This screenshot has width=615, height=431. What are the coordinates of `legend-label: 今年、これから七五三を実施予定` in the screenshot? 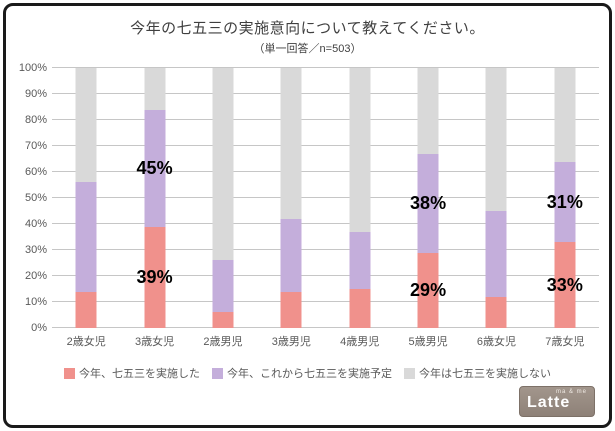 It's located at (309, 374).